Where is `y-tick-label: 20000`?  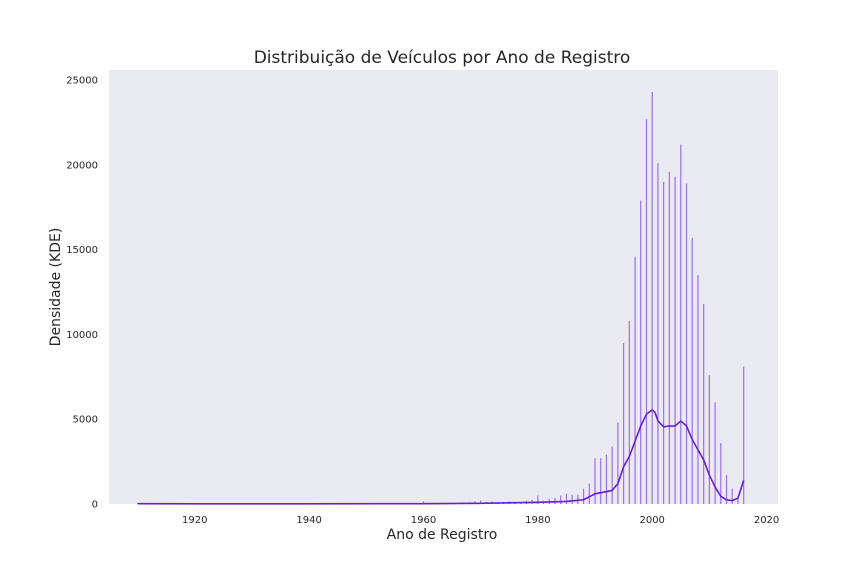 y-tick-label: 20000 is located at coordinates (82, 165).